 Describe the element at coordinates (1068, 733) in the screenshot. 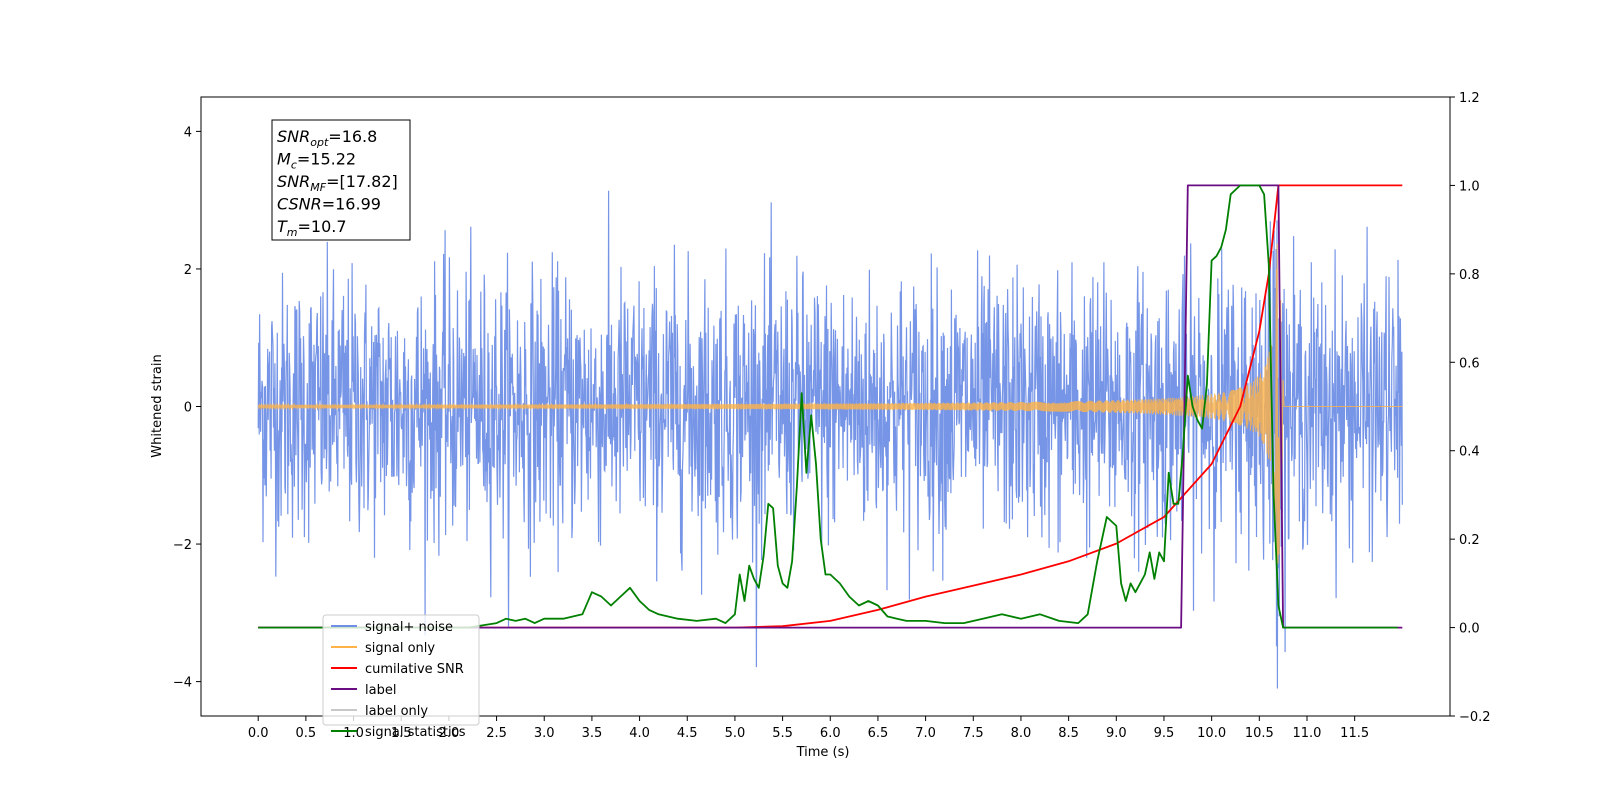

I see `x-tick-label: 8.5` at that location.